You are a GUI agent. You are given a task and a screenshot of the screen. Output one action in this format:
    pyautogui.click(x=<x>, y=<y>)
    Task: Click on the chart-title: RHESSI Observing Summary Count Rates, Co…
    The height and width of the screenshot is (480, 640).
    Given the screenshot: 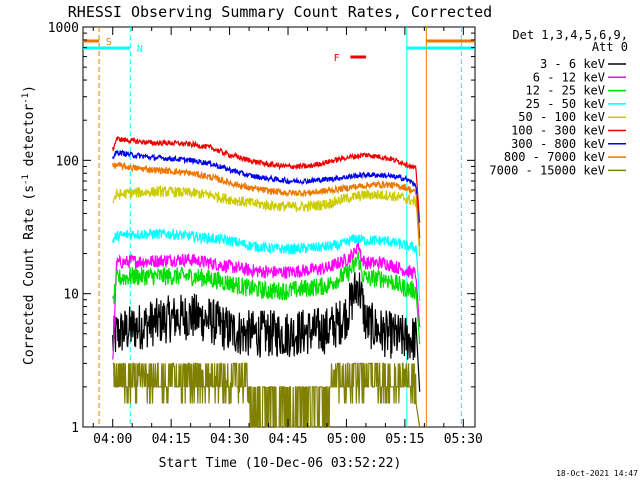 What is the action you would take?
    pyautogui.click(x=280, y=12)
    